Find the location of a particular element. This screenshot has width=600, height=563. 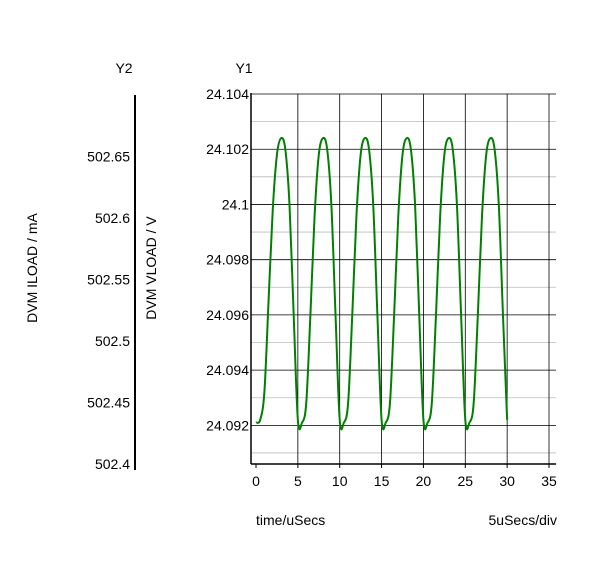

y1-tick-label: 24.102 is located at coordinates (227, 149).